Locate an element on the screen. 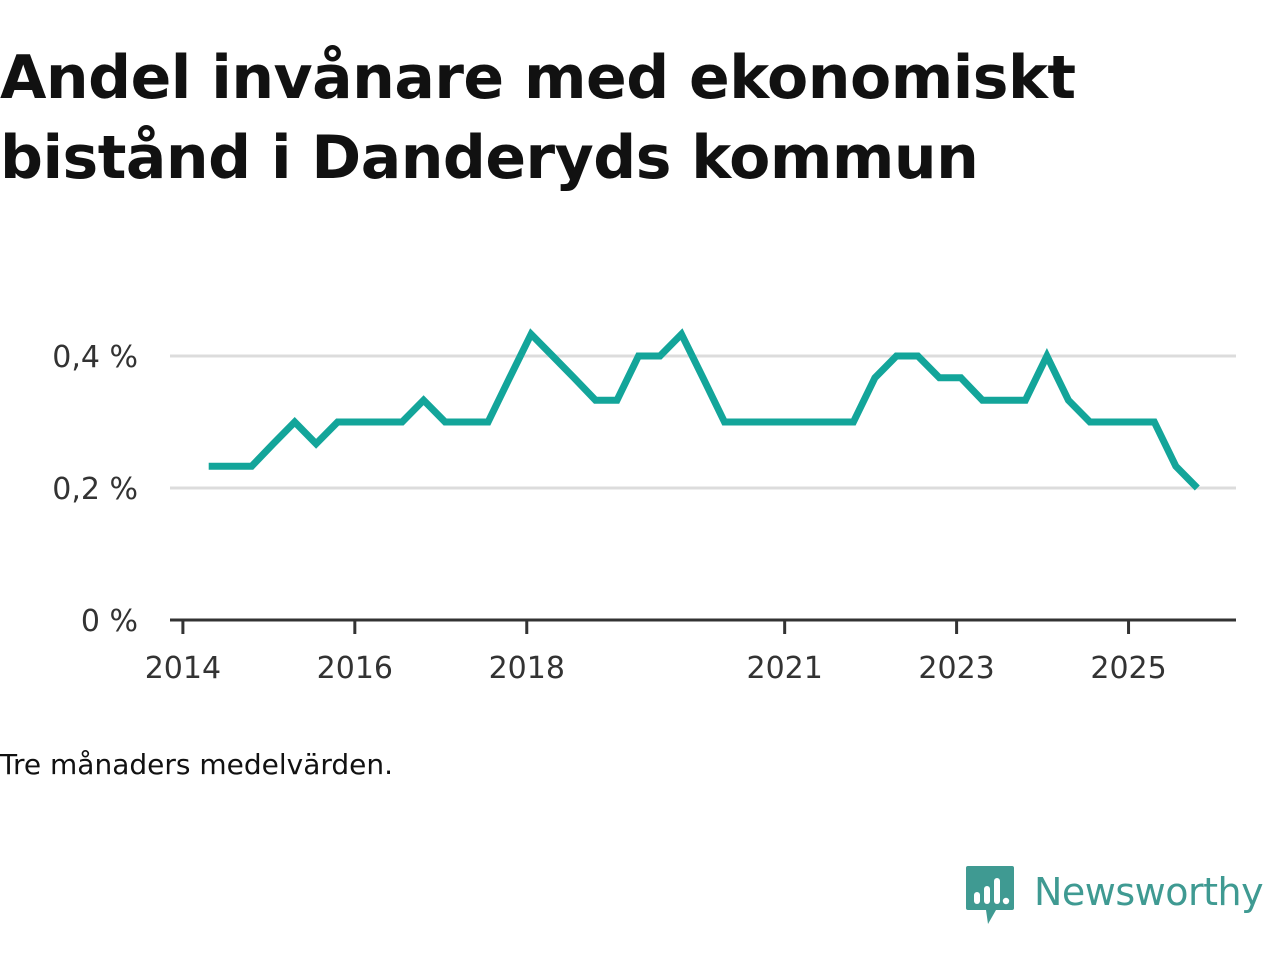 This screenshot has height=960, width=1280. series-layer is located at coordinates (704, 409).